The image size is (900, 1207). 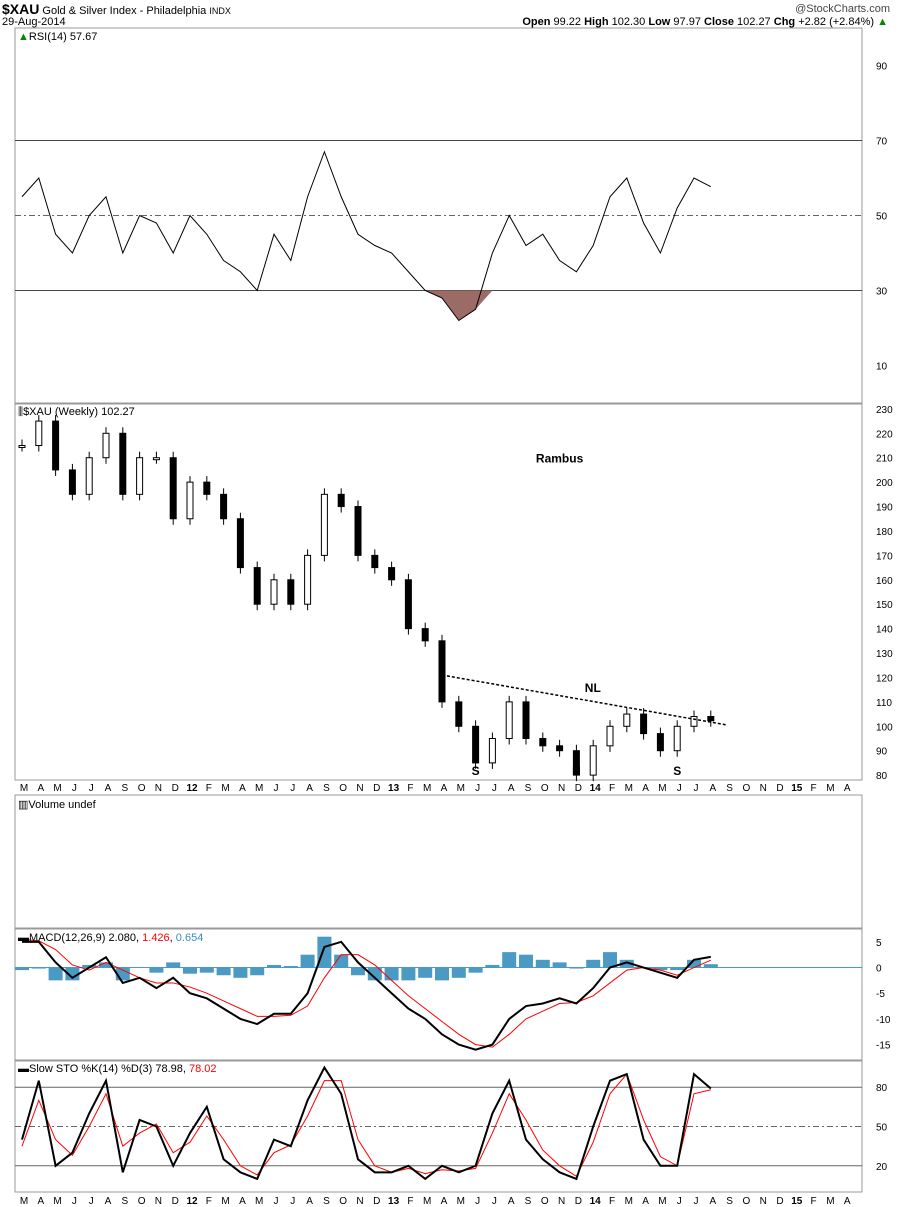 What do you see at coordinates (842, 9) in the screenshot?
I see `credit: @StockCharts.com` at bounding box center [842, 9].